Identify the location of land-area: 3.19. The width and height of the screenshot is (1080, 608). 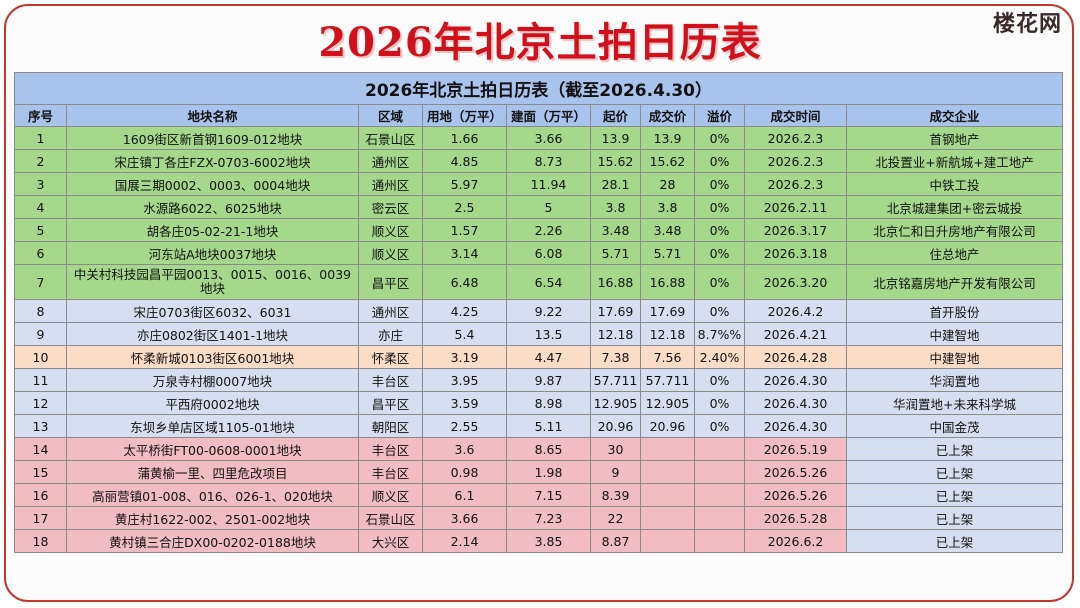
(464, 357).